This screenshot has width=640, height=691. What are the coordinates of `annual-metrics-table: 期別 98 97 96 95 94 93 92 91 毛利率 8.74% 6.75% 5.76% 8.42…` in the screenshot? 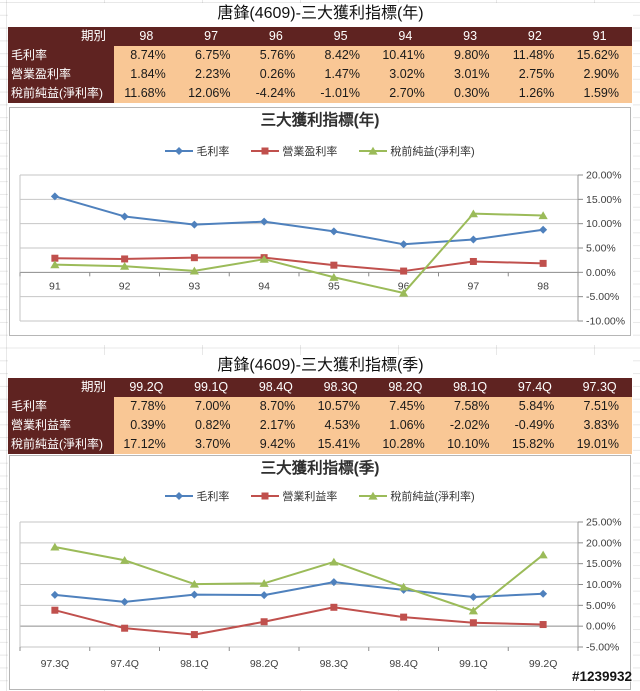 It's located at (320, 65).